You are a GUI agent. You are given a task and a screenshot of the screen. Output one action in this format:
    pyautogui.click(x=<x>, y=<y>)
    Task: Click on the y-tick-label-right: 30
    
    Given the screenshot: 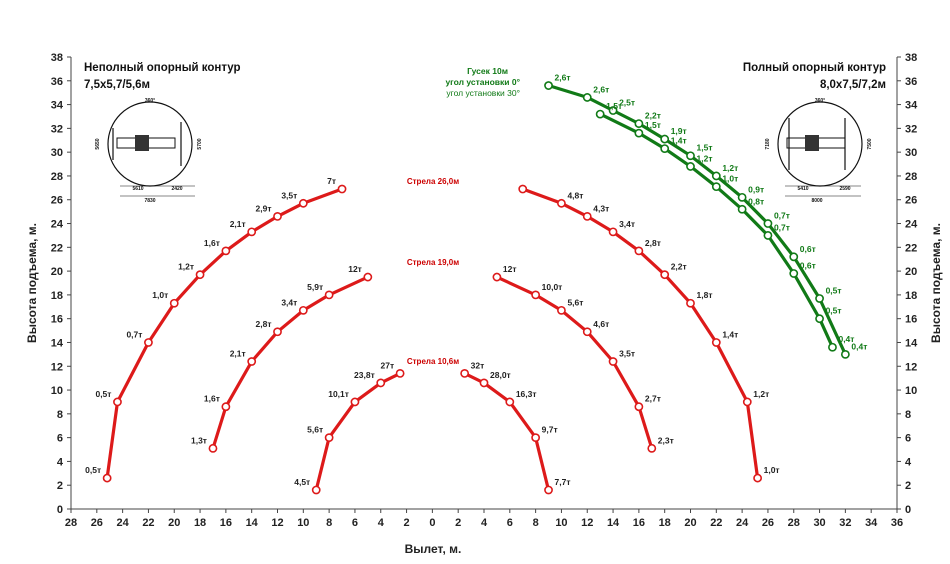 What is the action you would take?
    pyautogui.click(x=911, y=153)
    